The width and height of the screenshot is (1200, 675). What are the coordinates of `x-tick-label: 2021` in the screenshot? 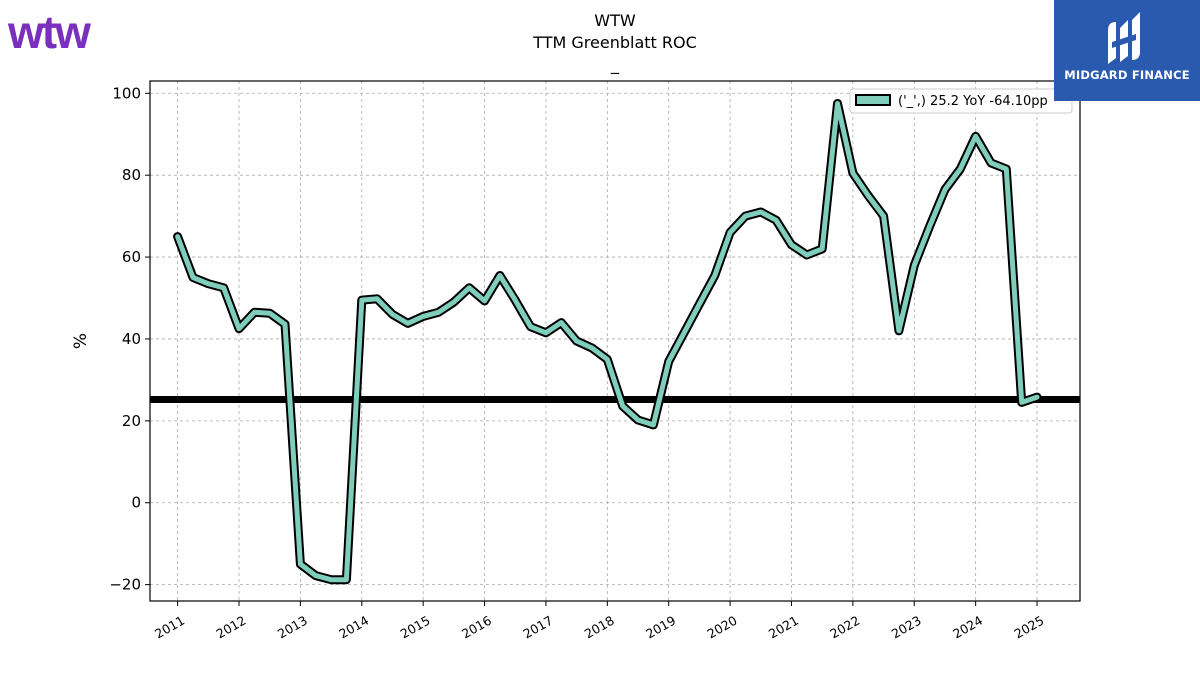 It's located at (783, 627).